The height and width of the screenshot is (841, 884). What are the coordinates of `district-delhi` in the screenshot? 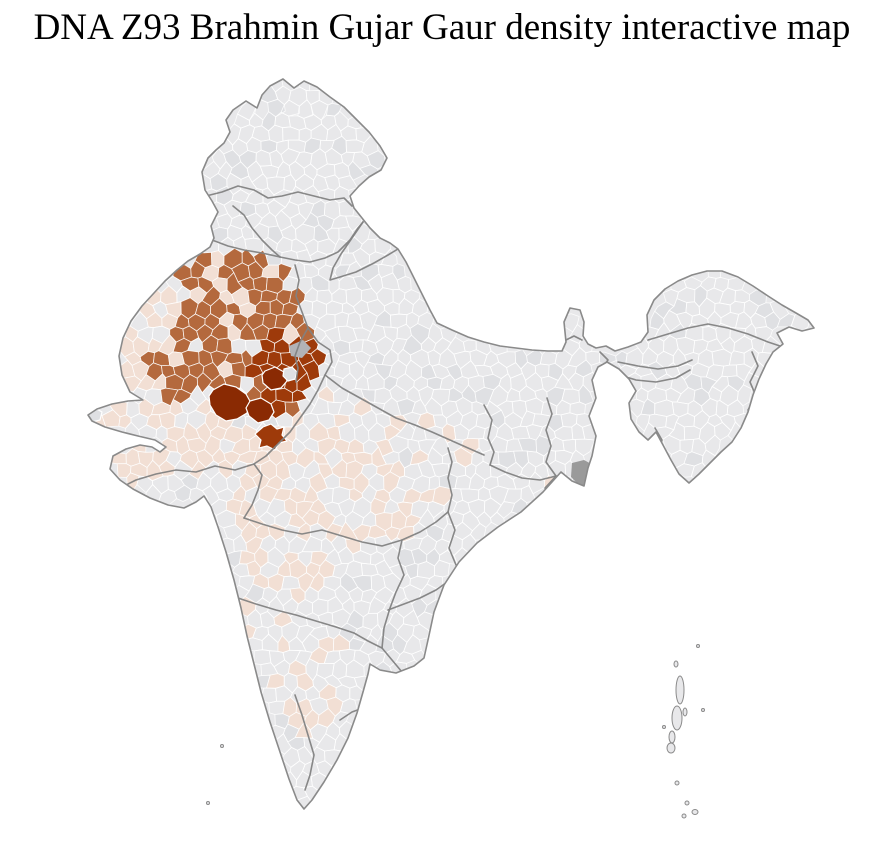 It's located at (290, 374).